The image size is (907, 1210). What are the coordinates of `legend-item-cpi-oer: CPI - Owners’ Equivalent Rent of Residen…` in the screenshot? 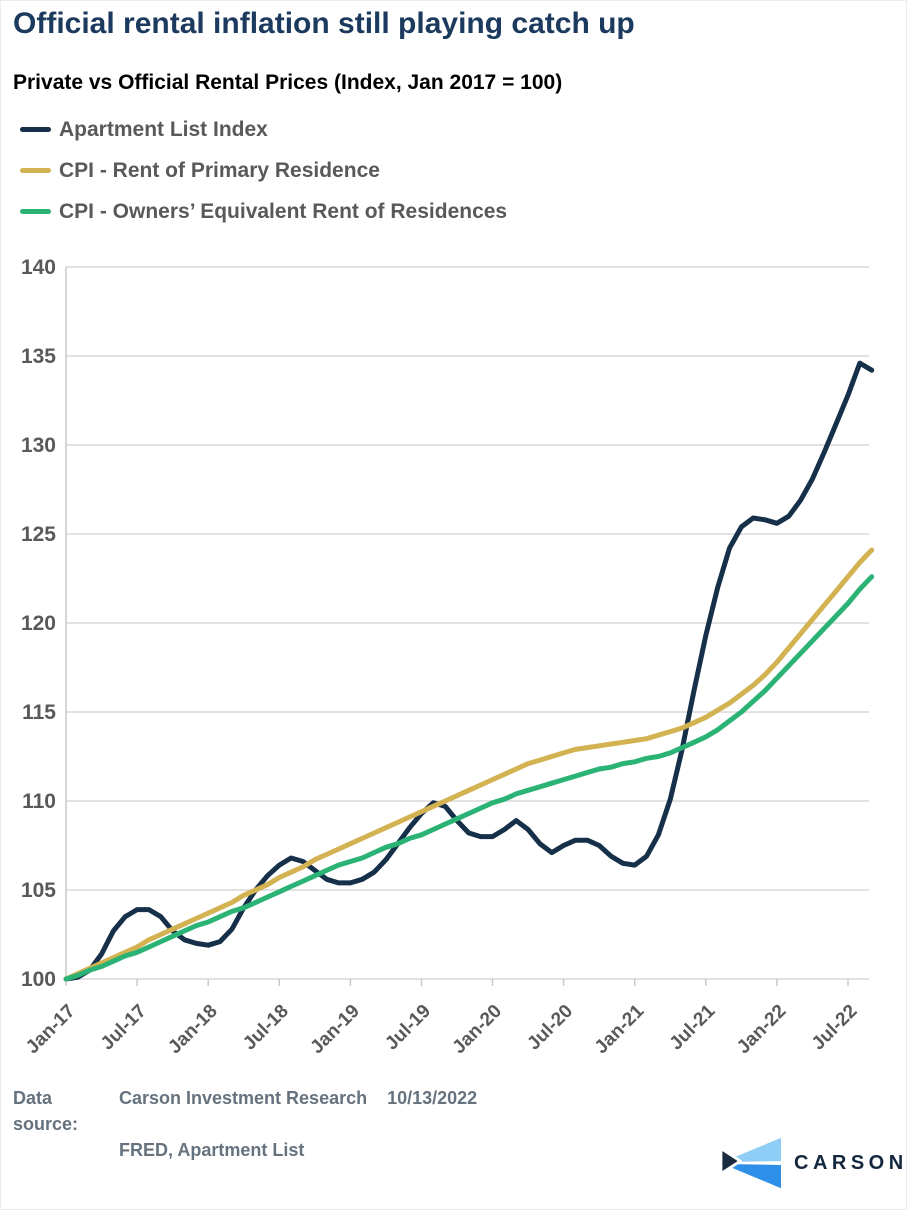 It's located at (263, 211).